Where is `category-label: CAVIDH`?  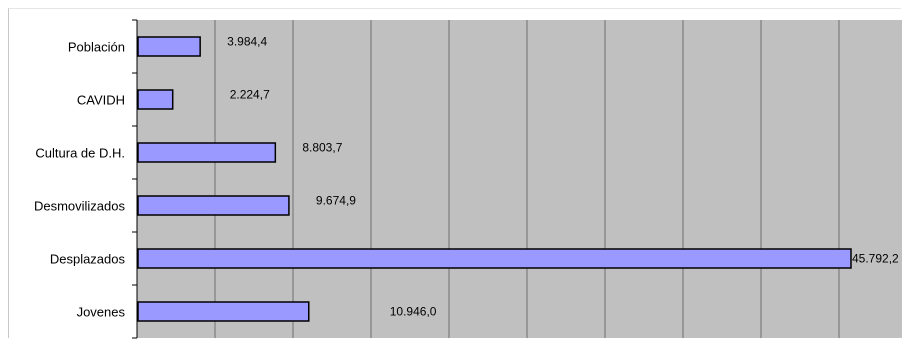 category-label: CAVIDH is located at coordinates (101, 100).